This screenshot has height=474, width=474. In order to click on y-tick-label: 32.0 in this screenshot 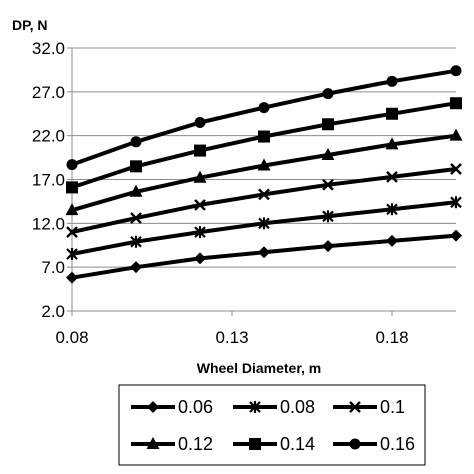, I will do `click(48, 48)`.